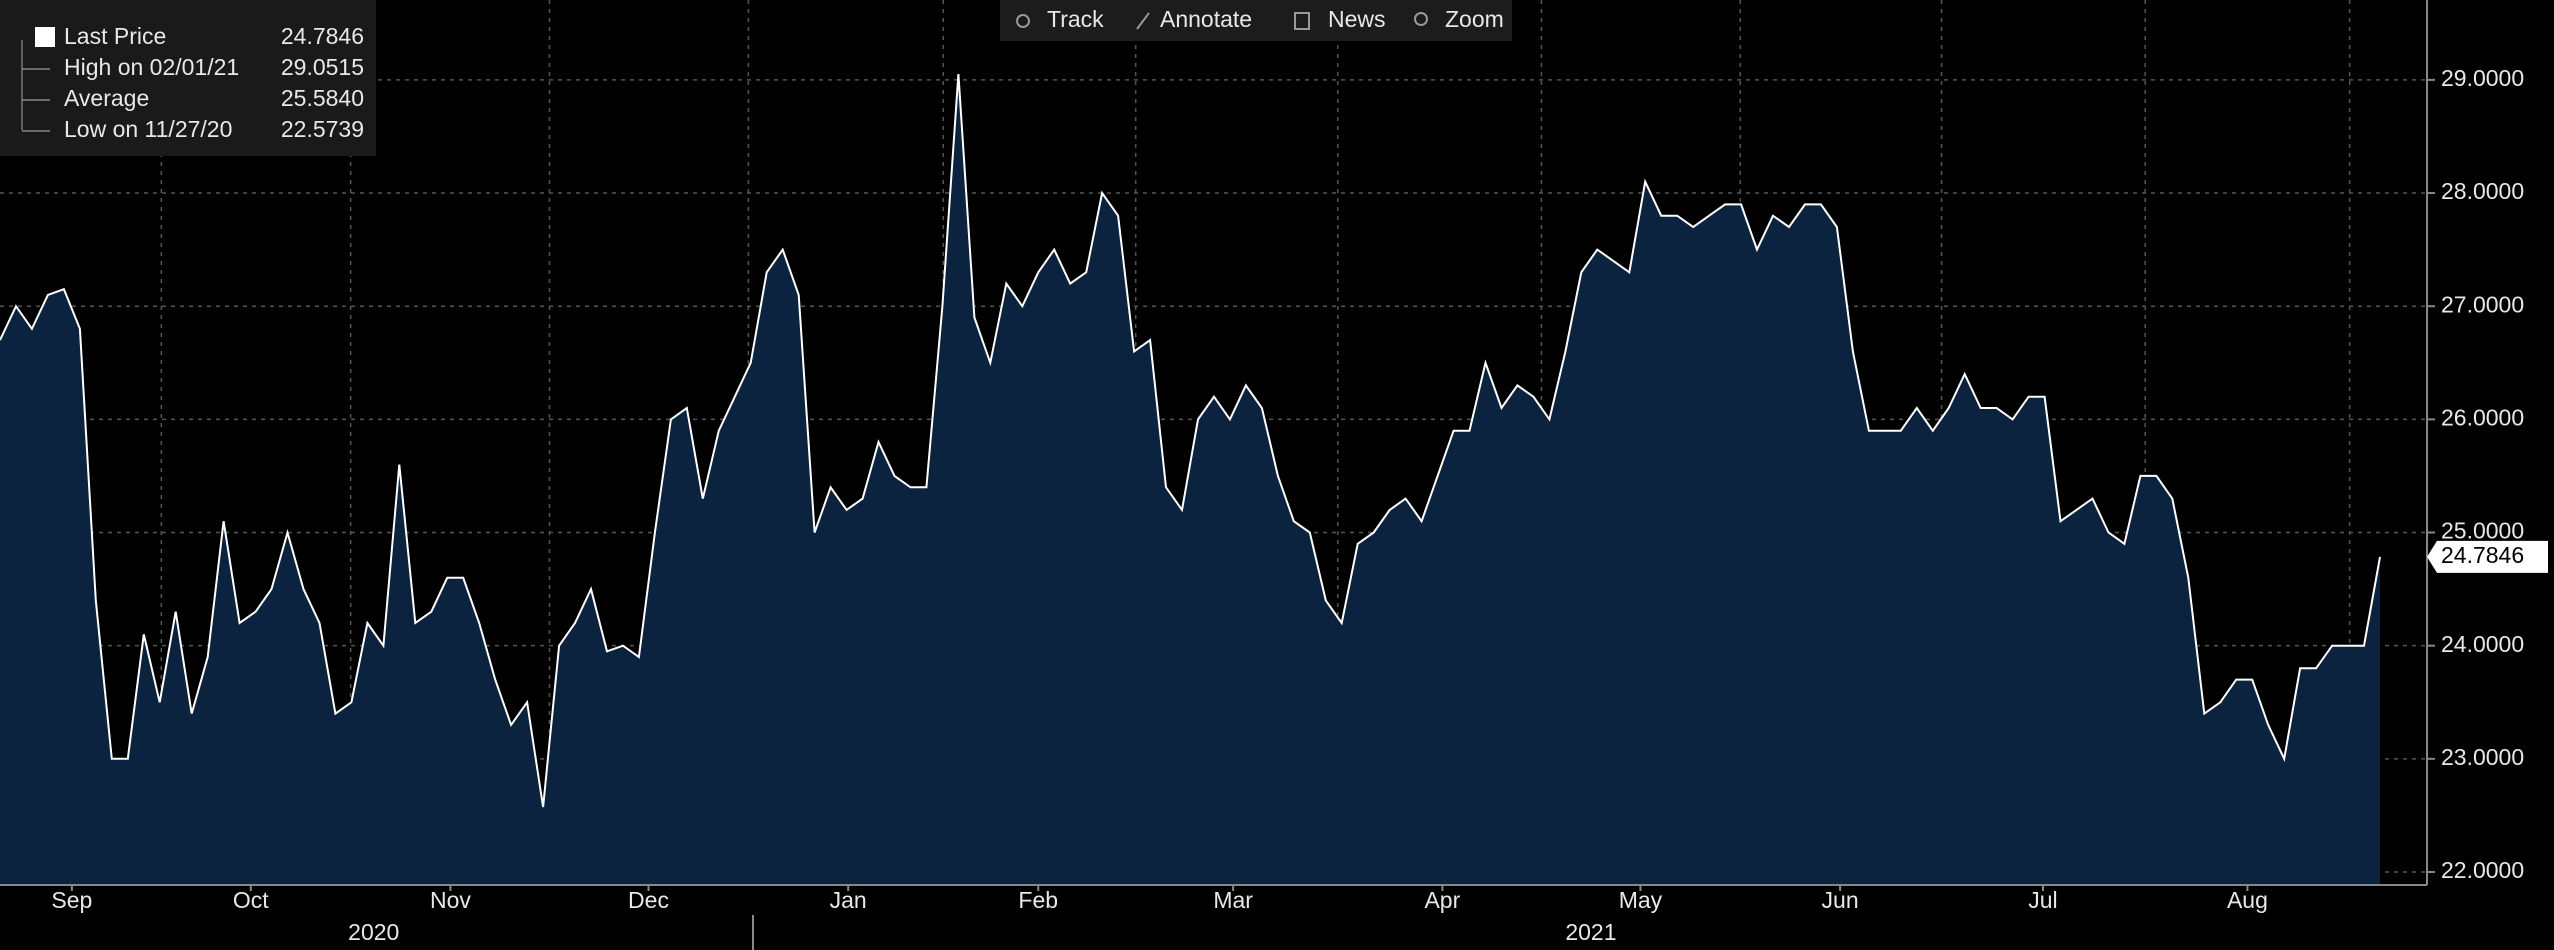 The height and width of the screenshot is (950, 2554). I want to click on year-label: 2020, so click(373, 932).